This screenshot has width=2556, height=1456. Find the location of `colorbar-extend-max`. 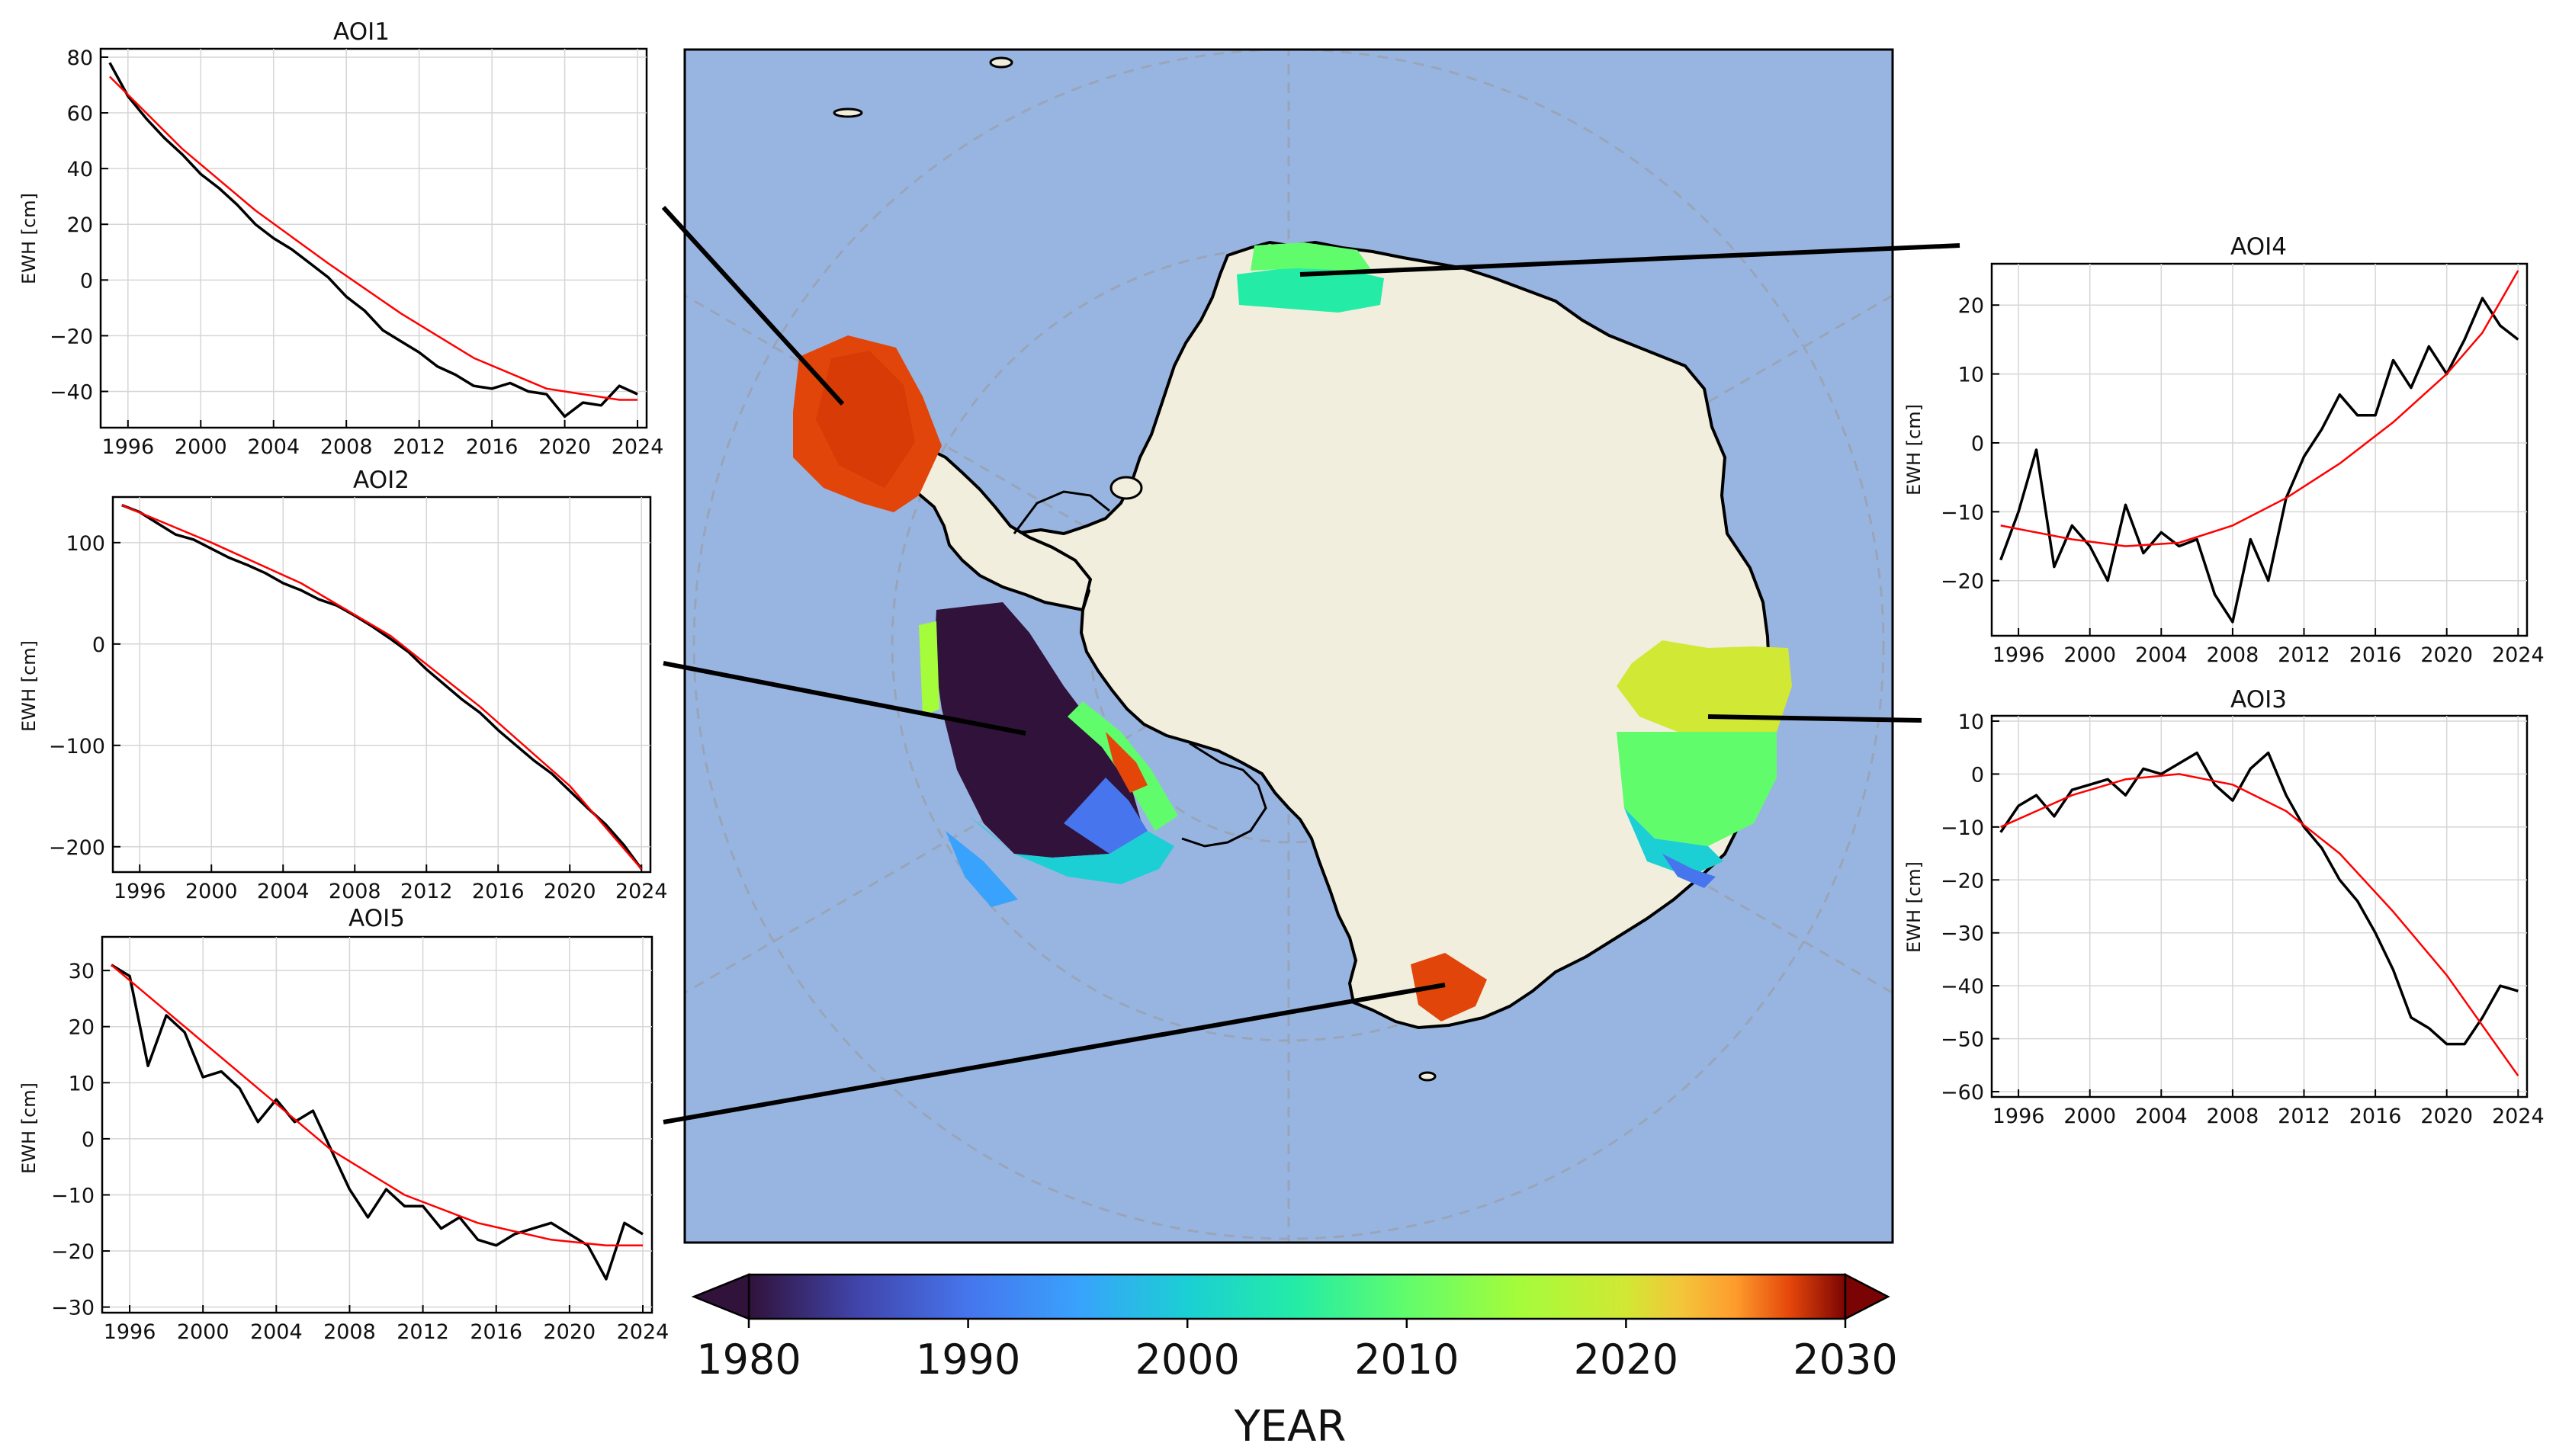

colorbar-extend-max is located at coordinates (1867, 1296).